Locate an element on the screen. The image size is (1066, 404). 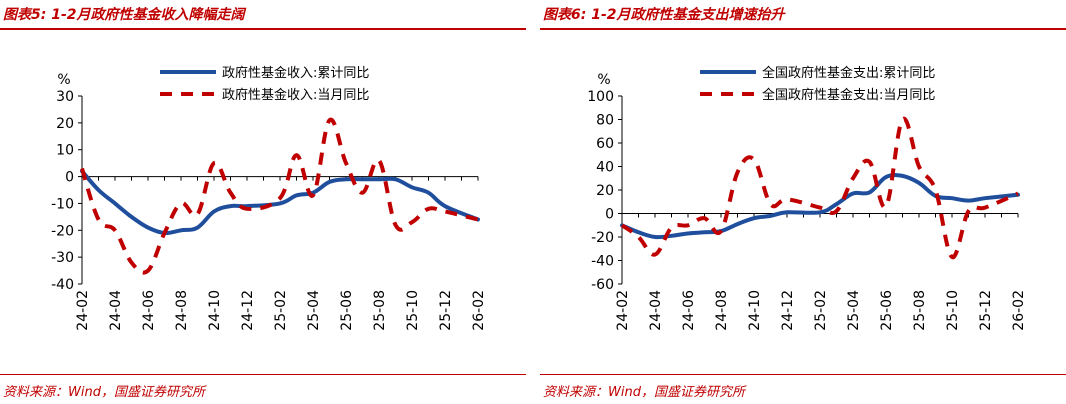
y-tick-label: 10 is located at coordinates (65, 151).